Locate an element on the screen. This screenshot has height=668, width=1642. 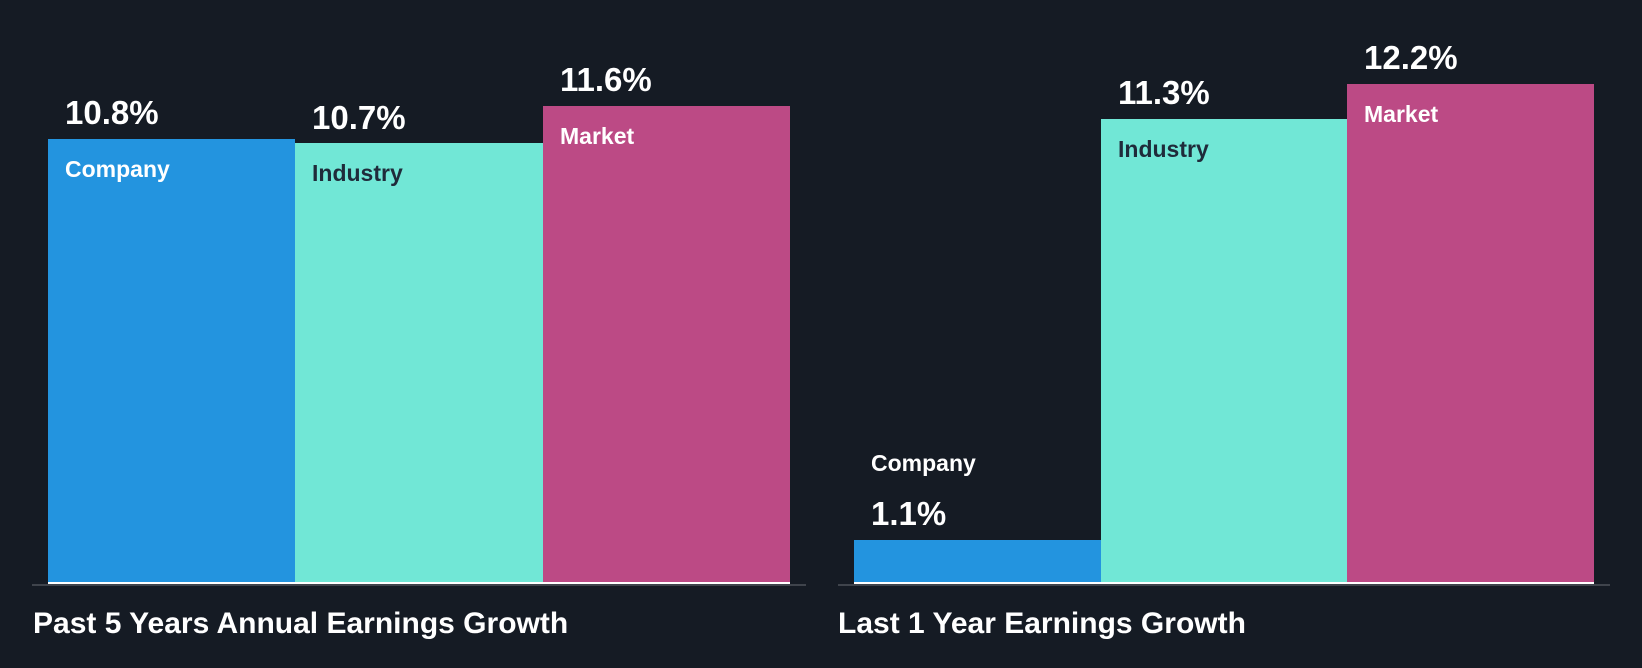
value-label-industry: 11.3% is located at coordinates (1164, 92).